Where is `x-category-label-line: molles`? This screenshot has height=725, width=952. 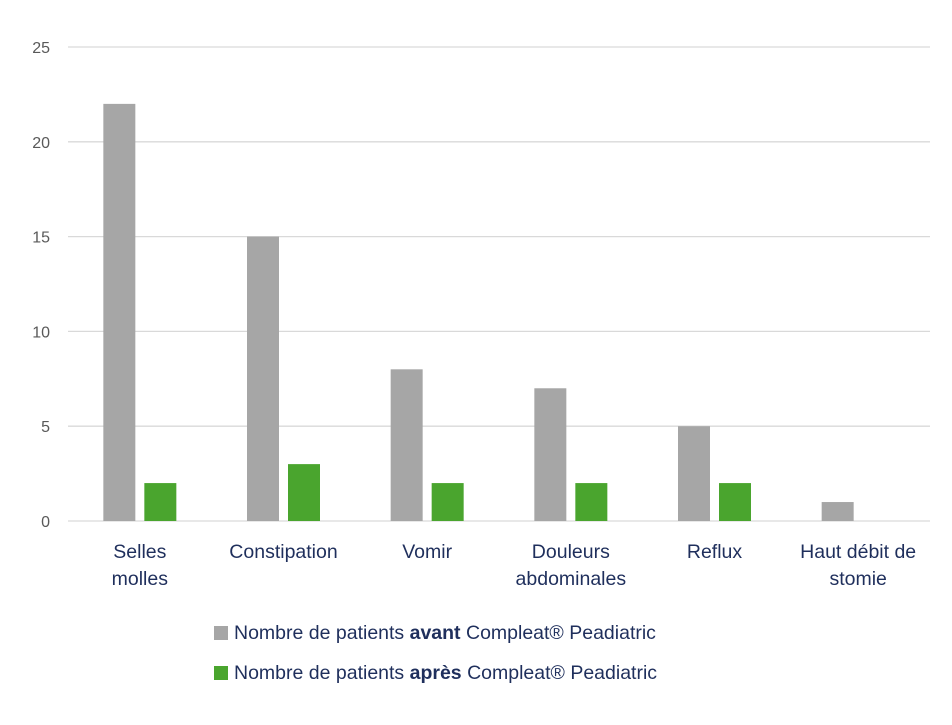
x-category-label-line: molles is located at coordinates (140, 579).